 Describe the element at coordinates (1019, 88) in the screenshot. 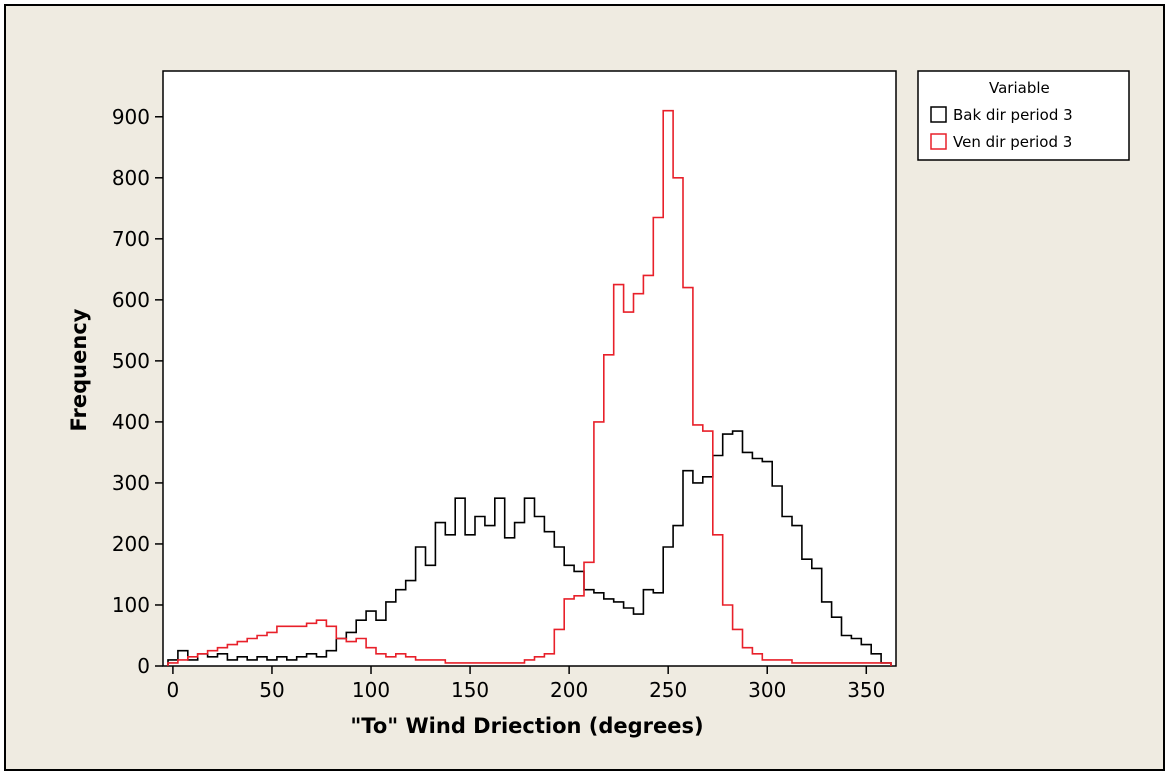

I see `legend-title: Variable` at that location.